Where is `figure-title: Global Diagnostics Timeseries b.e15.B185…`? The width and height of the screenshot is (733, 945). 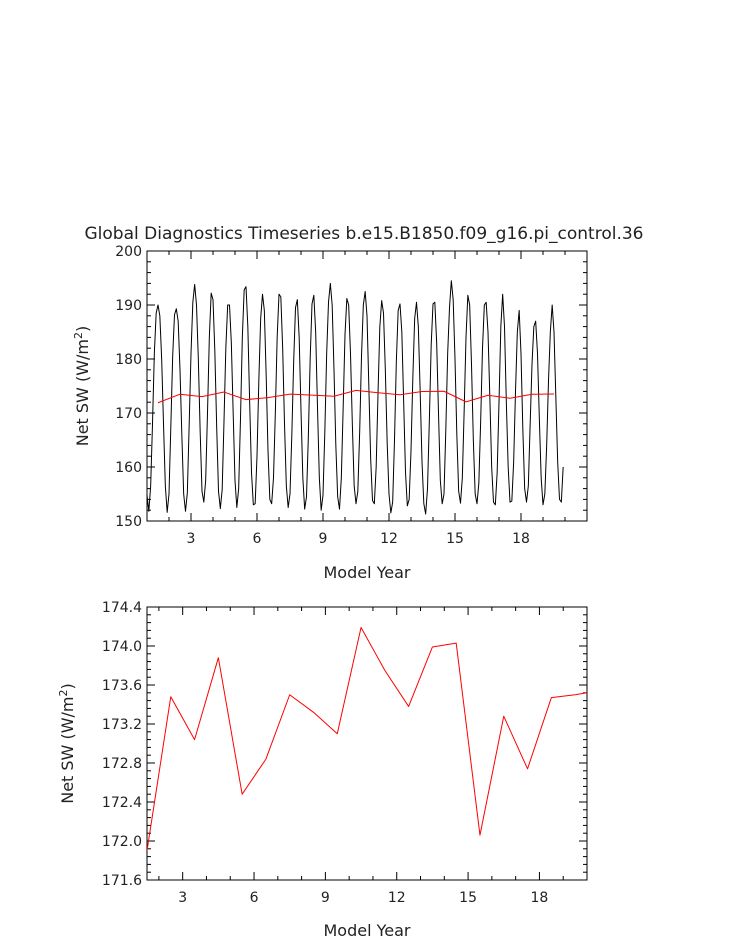
figure-title: Global Diagnostics Timeseries b.e15.B185… is located at coordinates (364, 234).